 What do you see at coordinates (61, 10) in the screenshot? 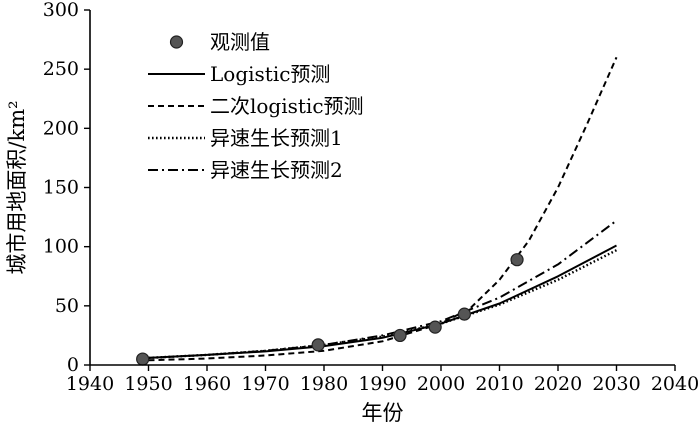
I see `y-tick-label: 300` at bounding box center [61, 10].